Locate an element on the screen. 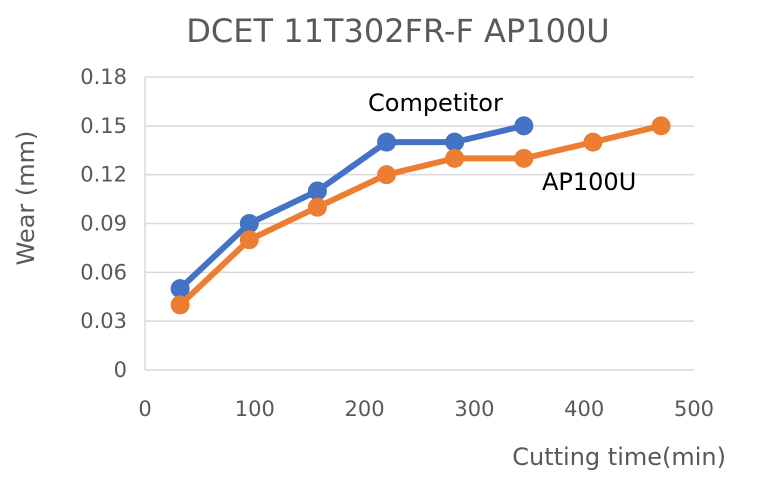 This screenshot has width=780, height=486. x-axis-ticks: 0 100 200 300 400 500 is located at coordinates (426, 409).